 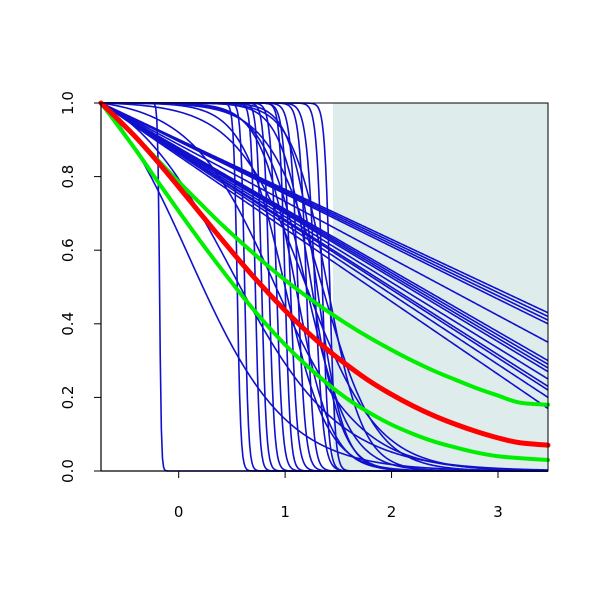 What do you see at coordinates (498, 512) in the screenshot?
I see `x-tick-label-3: 3` at bounding box center [498, 512].